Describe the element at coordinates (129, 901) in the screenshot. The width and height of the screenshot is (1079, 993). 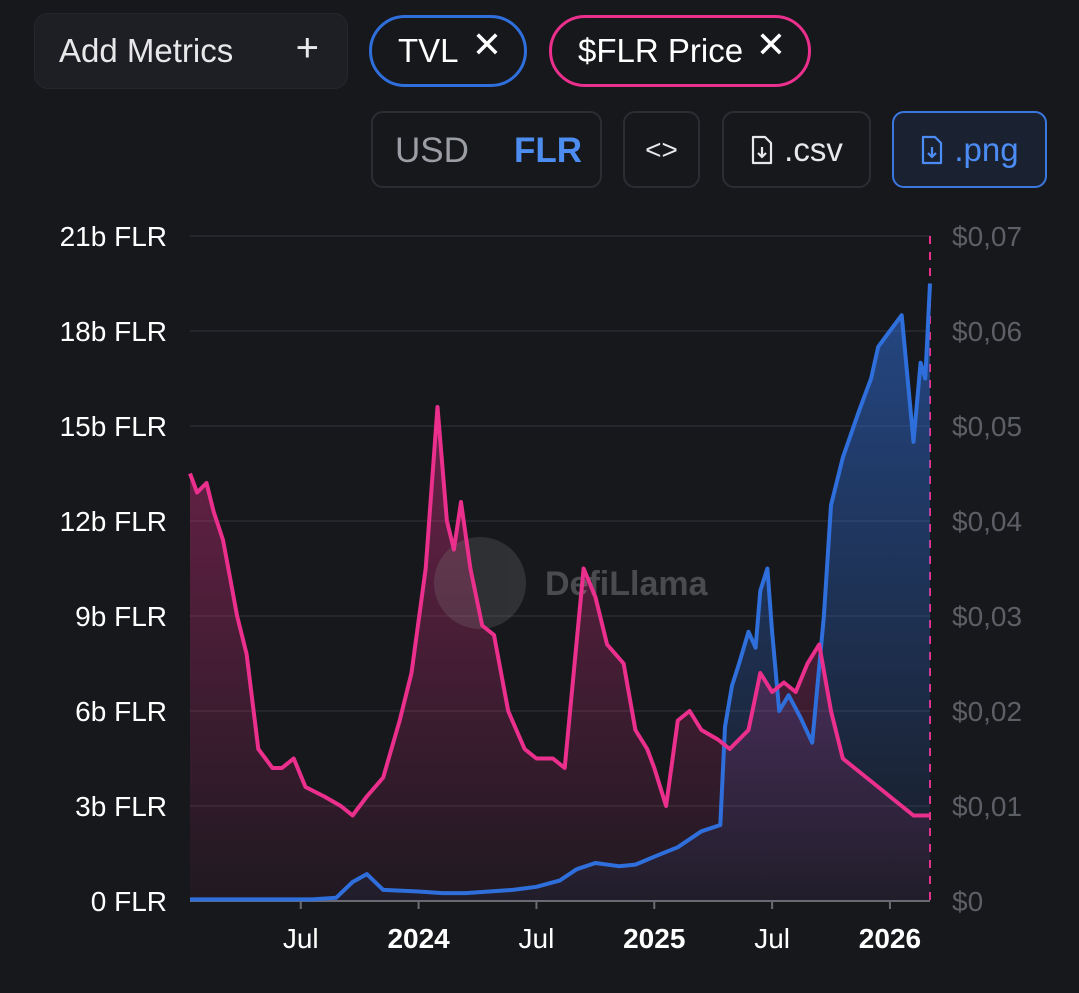
I see `y-left-tick-label: 0 FLR` at that location.